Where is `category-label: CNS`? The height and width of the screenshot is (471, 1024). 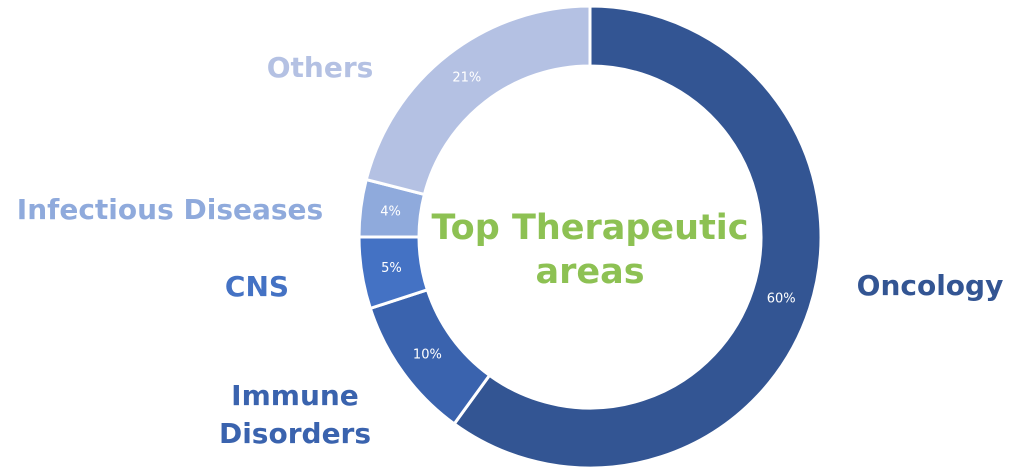
category-label: CNS is located at coordinates (257, 286).